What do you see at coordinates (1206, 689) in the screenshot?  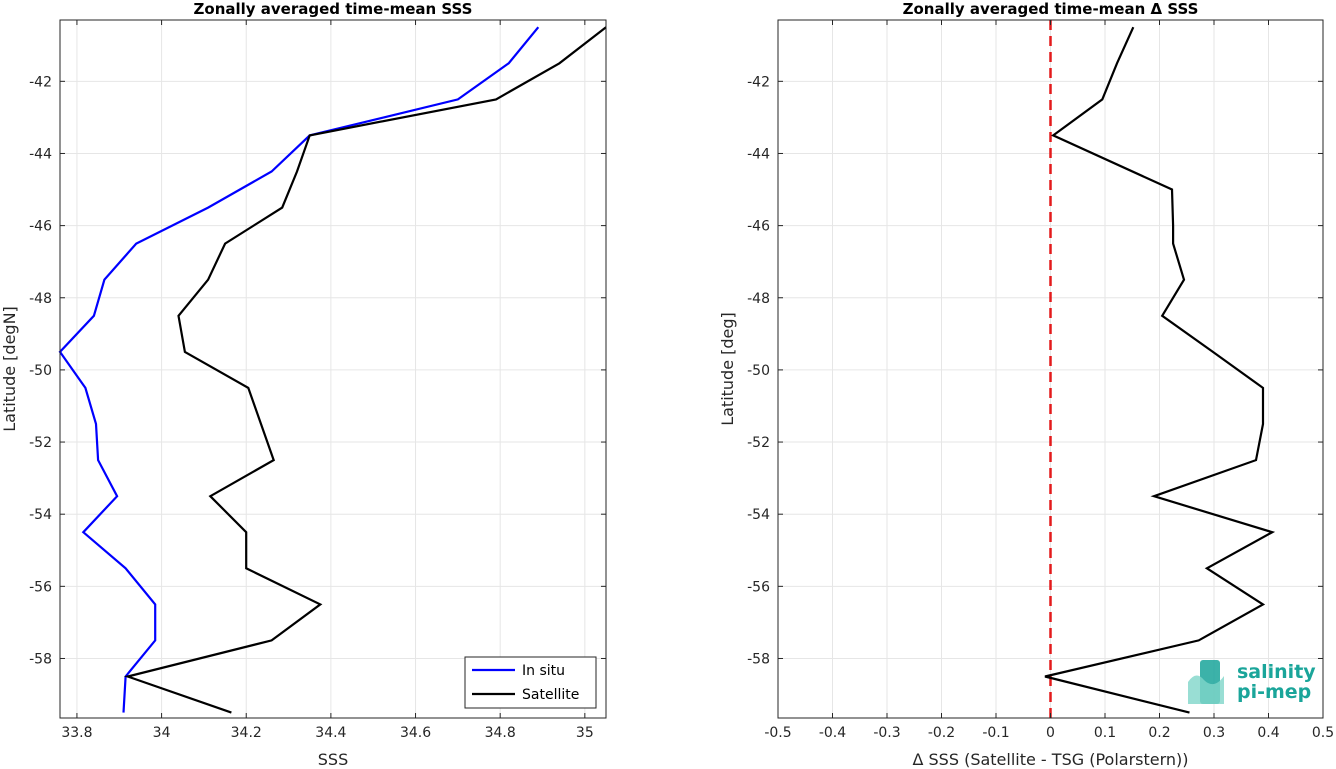 I see `logo-wave` at bounding box center [1206, 689].